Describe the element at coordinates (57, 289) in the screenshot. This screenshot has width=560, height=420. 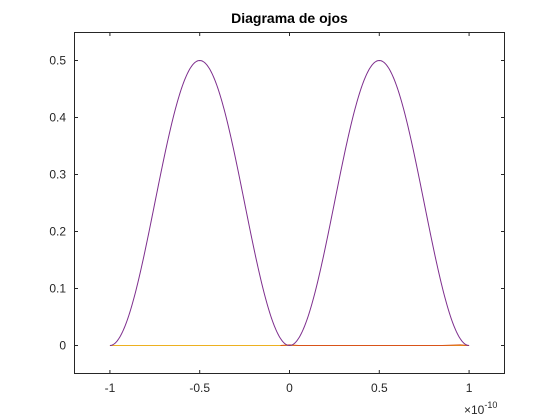
I see `y-tick-label: 0.1` at that location.